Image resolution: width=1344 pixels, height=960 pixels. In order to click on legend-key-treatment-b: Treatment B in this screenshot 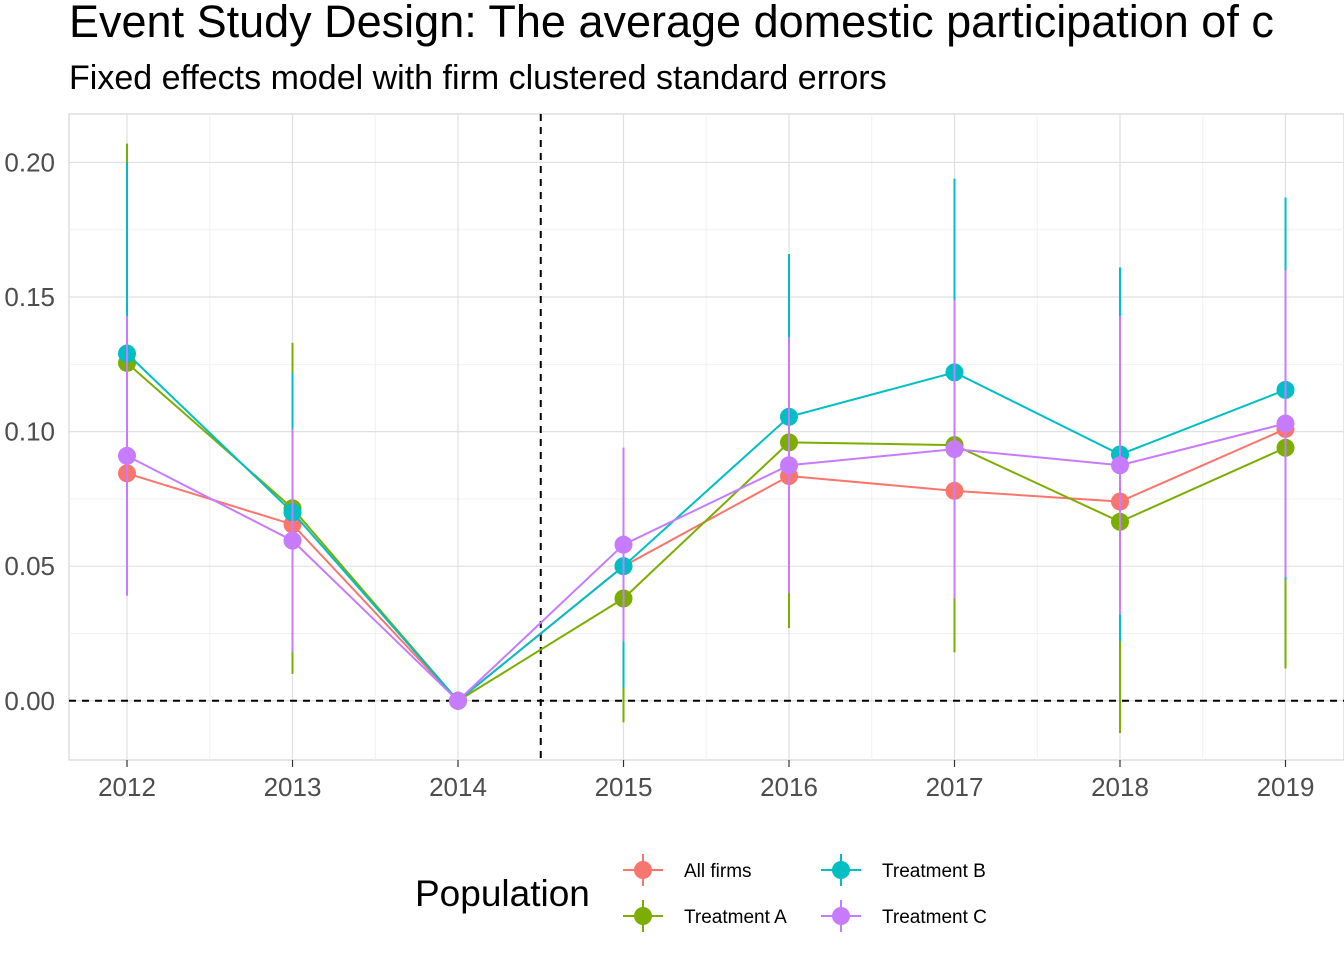, I will do `click(903, 870)`.